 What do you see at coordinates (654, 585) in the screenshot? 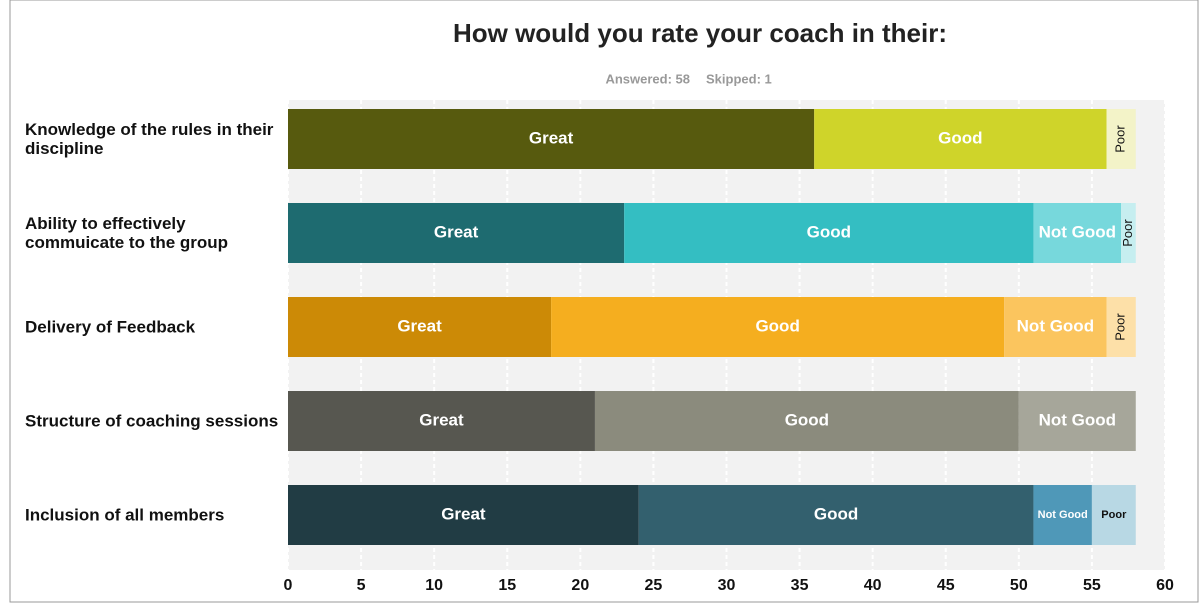
I see `x-tick-label: 25` at bounding box center [654, 585].